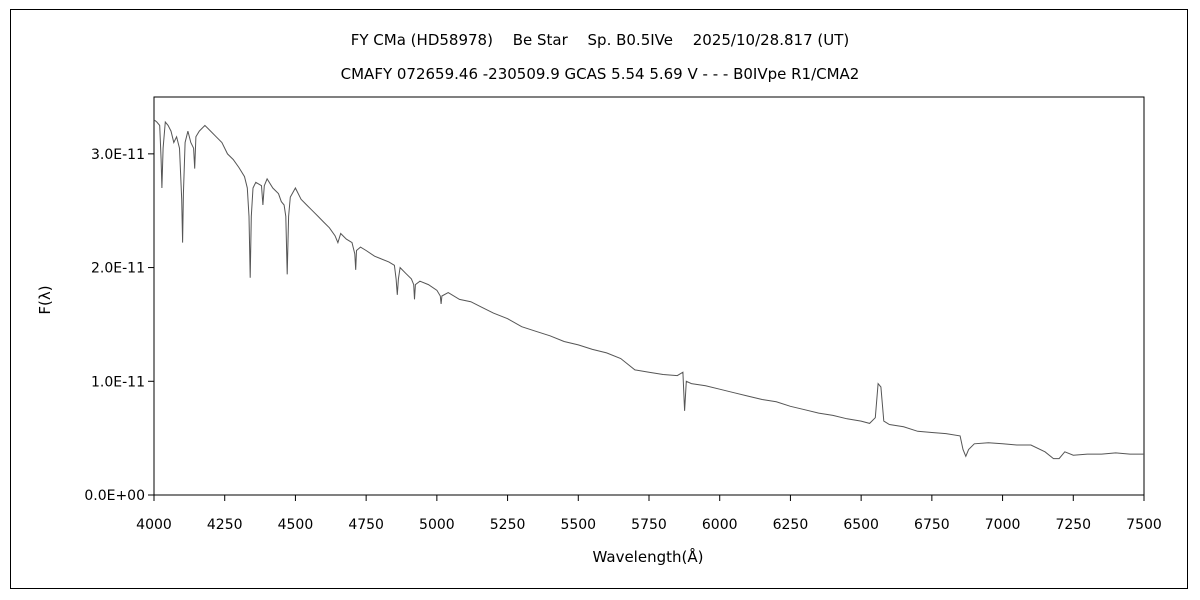  I want to click on x-tick-label: 4250, so click(225, 525).